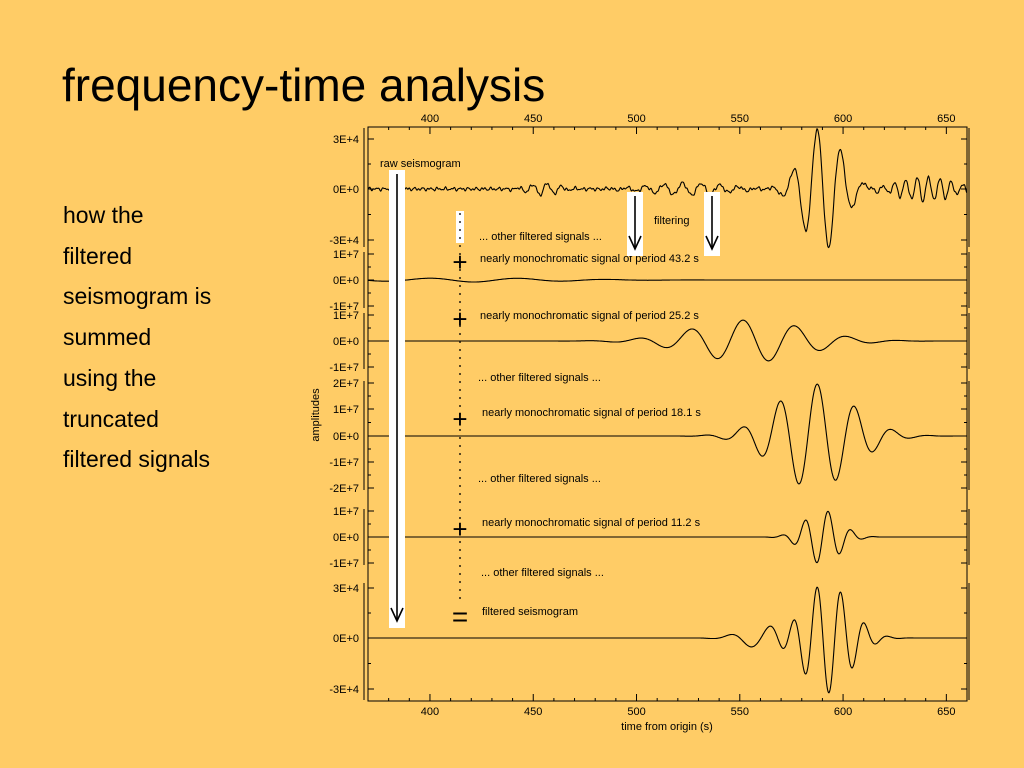 This screenshot has width=1024, height=768. I want to click on body-line: summed, so click(107, 337).